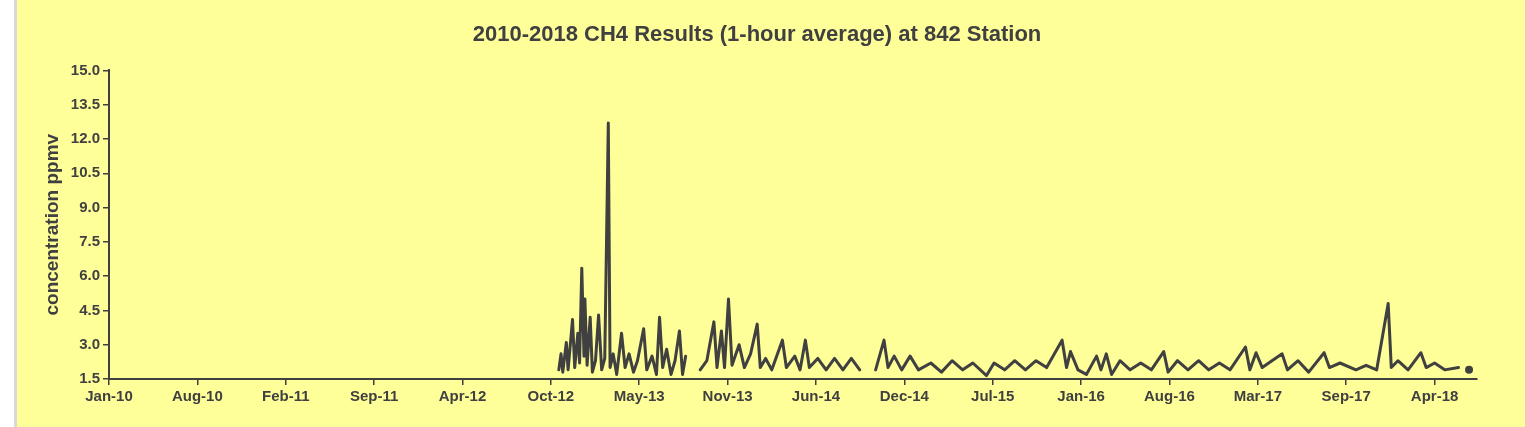  Describe the element at coordinates (89, 378) in the screenshot. I see `y-tick-label: 1.5` at that location.